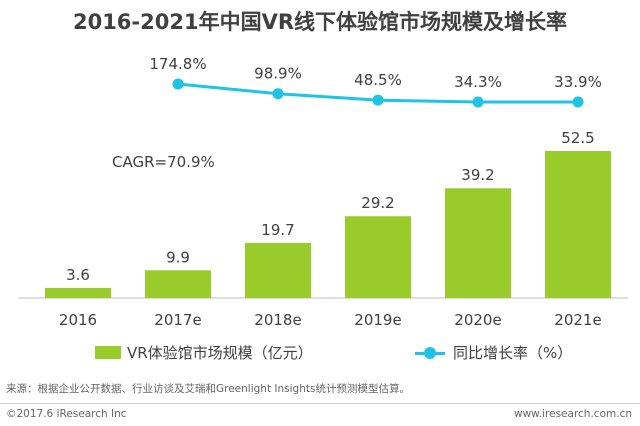 This screenshot has height=426, width=640. What do you see at coordinates (320, 22) in the screenshot?
I see `chart-title: 2016-2021年中国VR线下体验馆市场规模及增长率` at bounding box center [320, 22].